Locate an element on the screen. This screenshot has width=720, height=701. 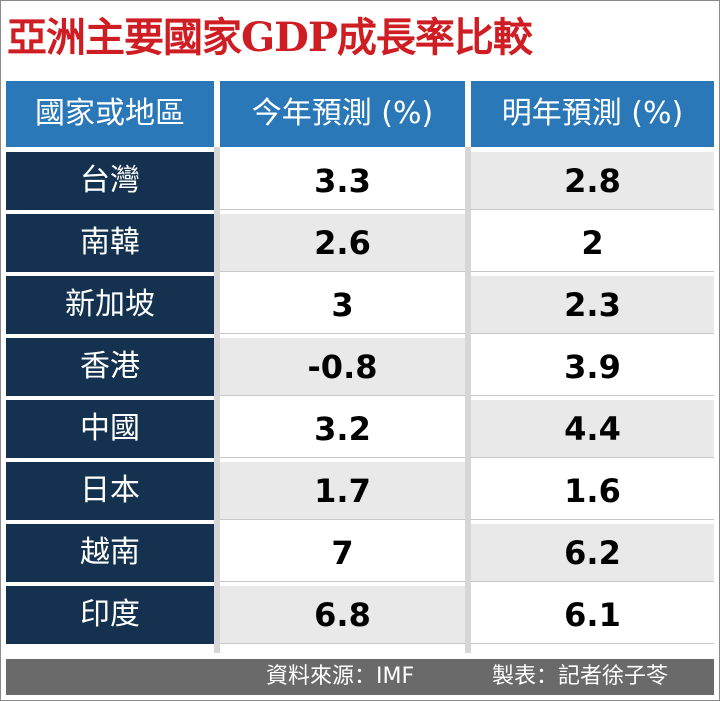
this-year-value: -0.8 is located at coordinates (342, 367).